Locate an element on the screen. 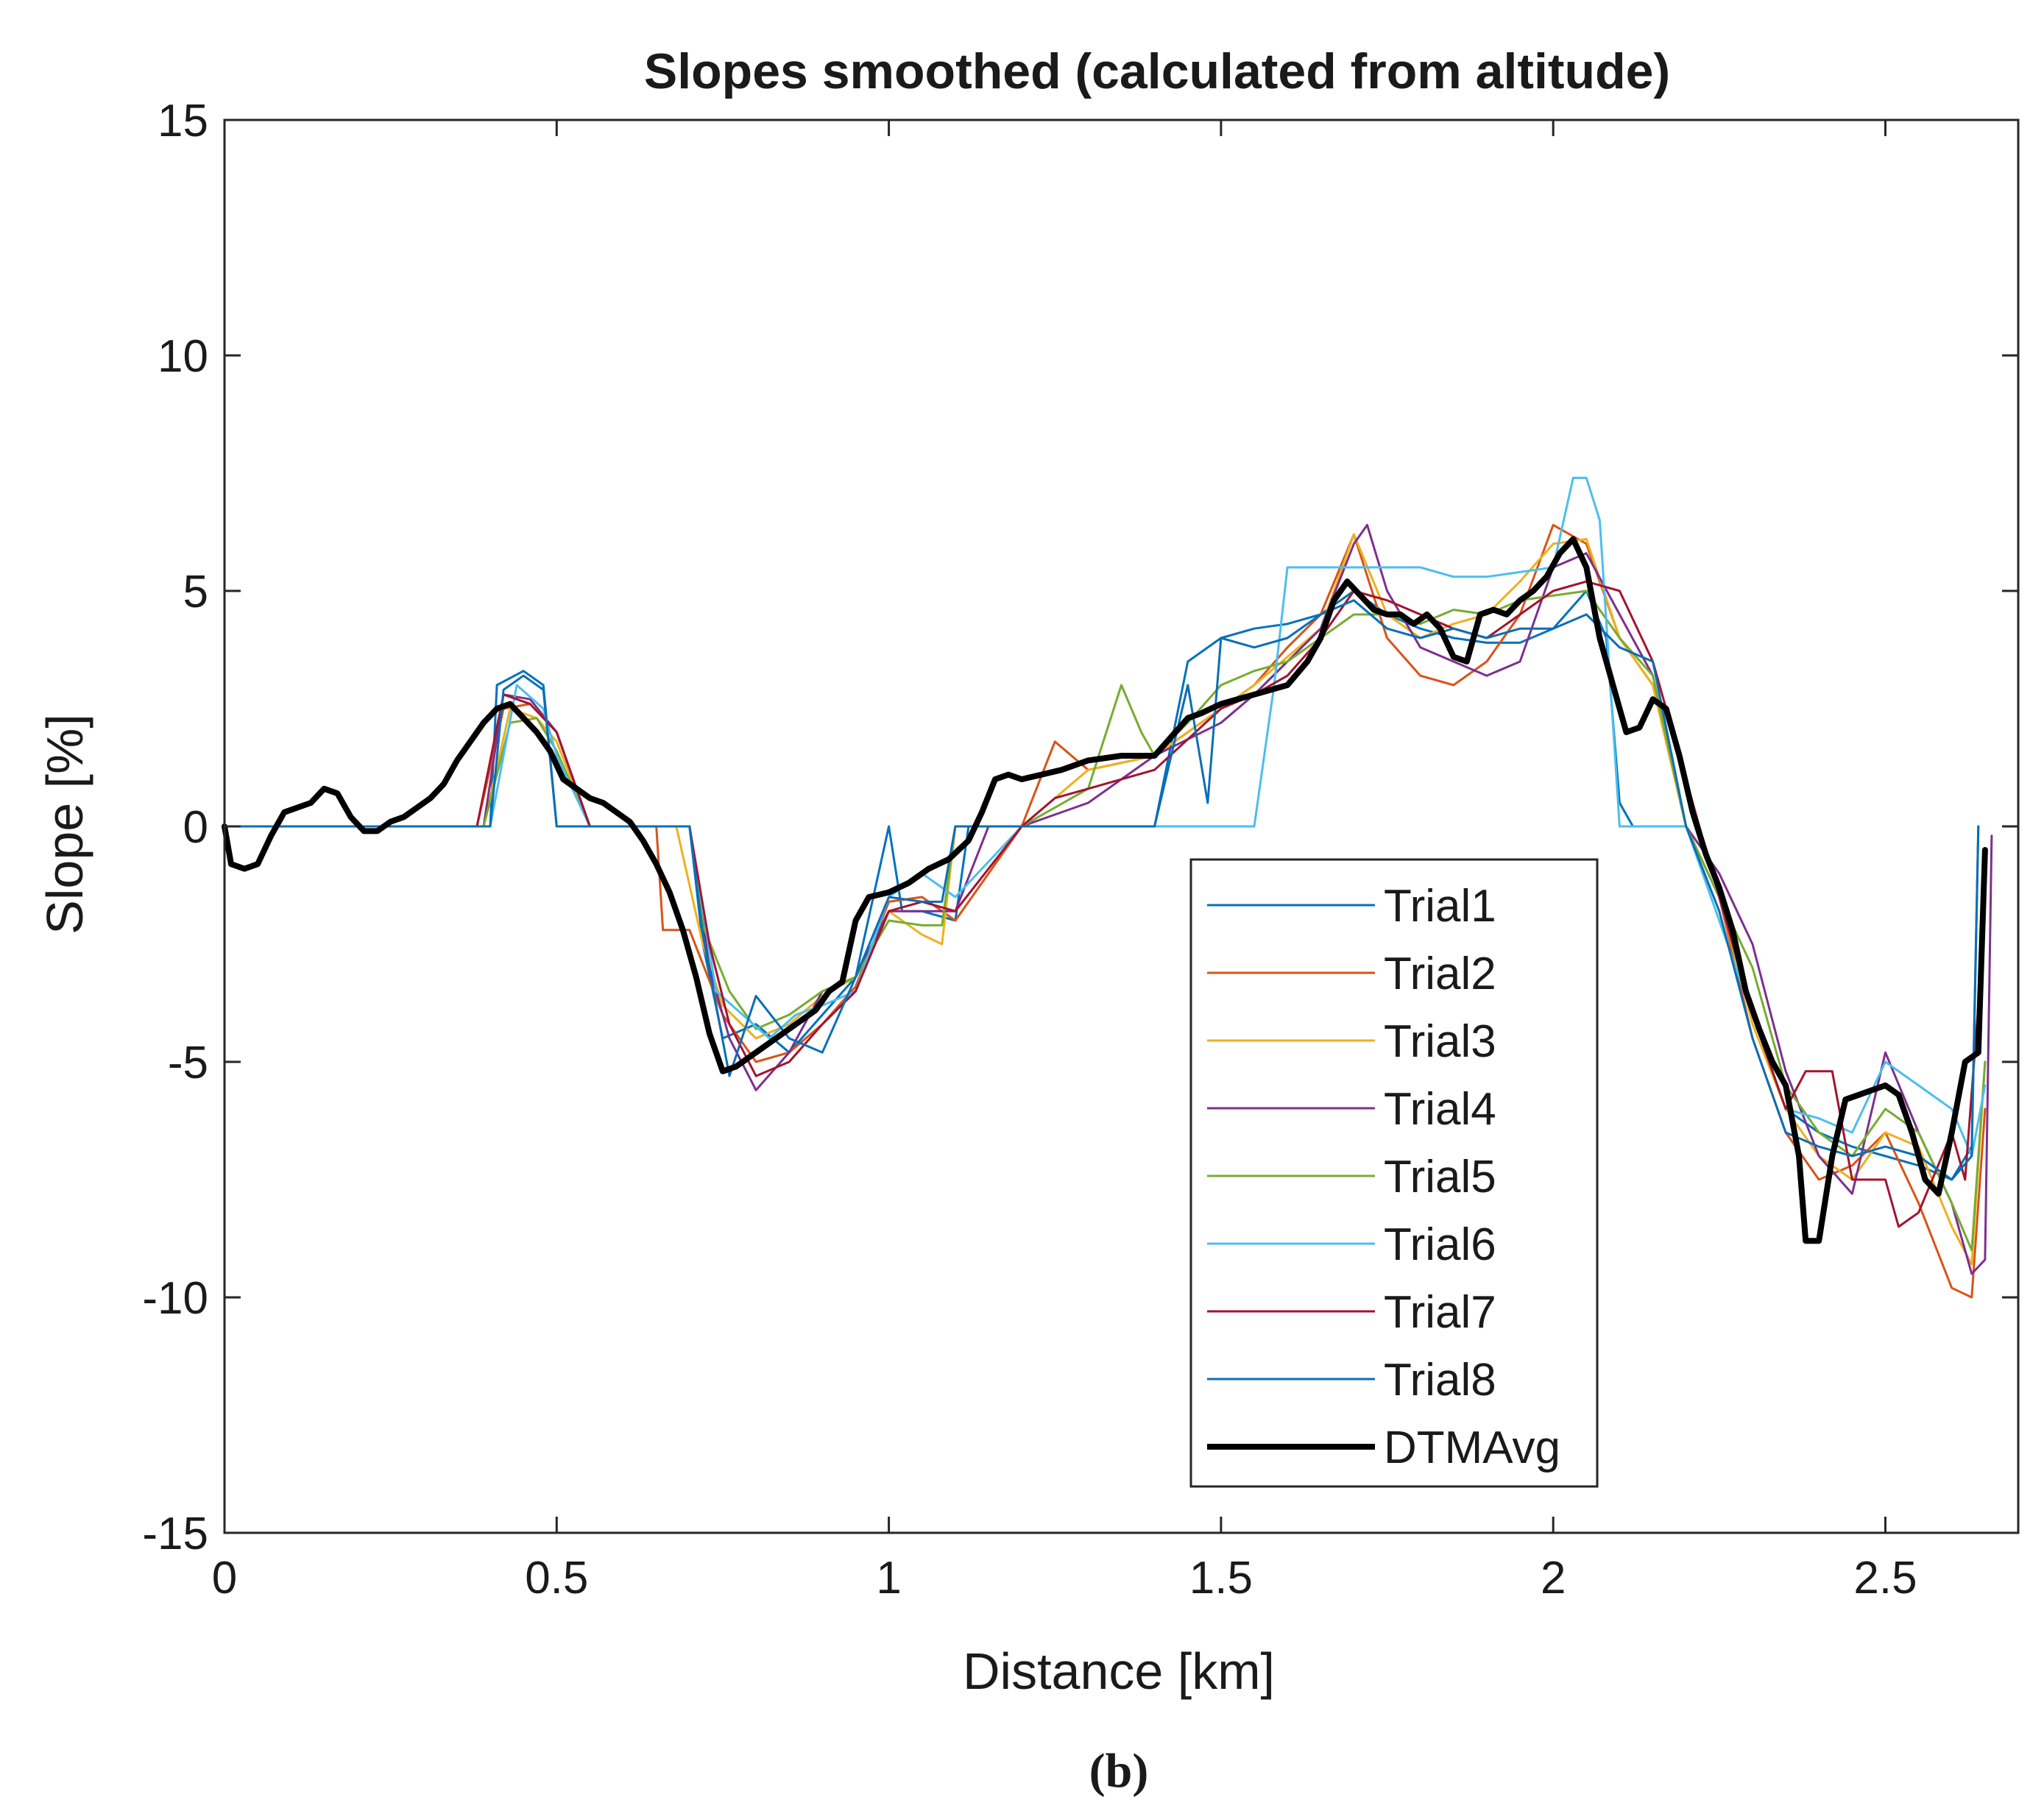  x-tick-label: 1 is located at coordinates (888, 1578).